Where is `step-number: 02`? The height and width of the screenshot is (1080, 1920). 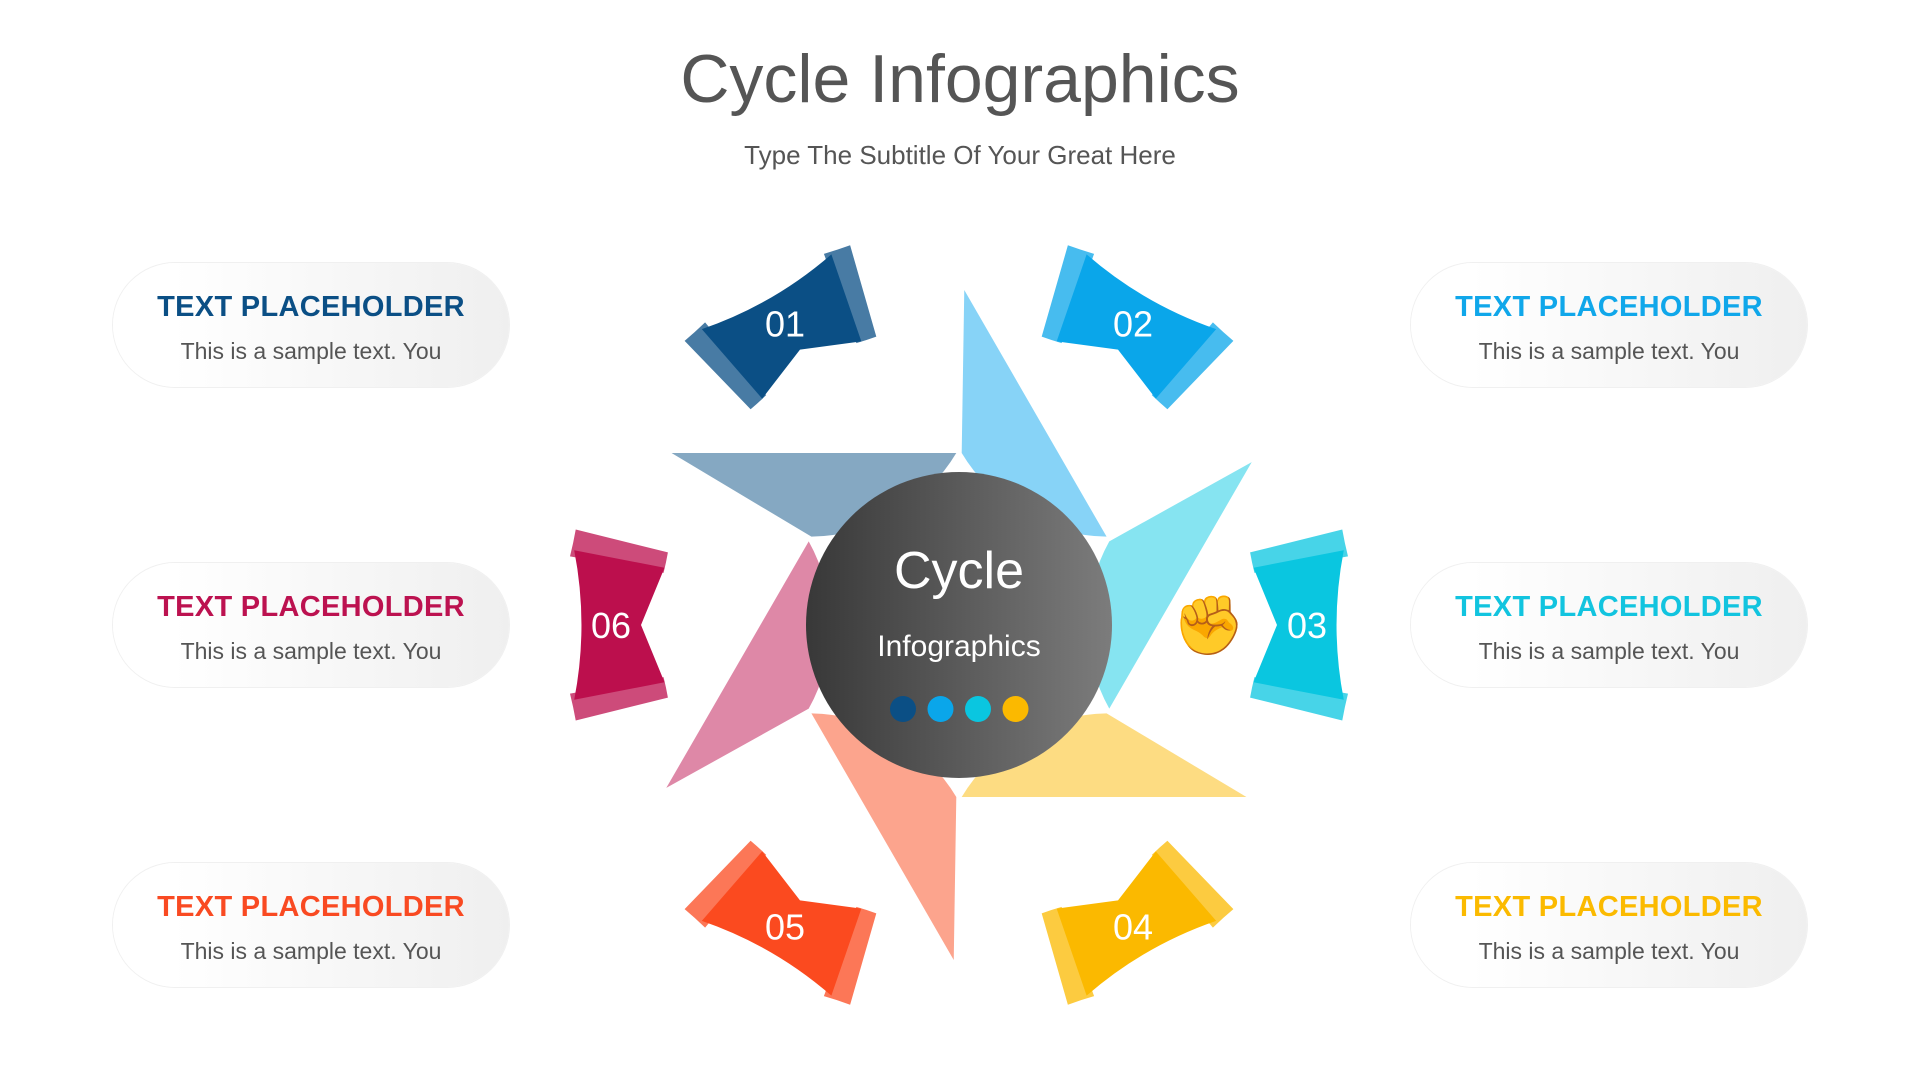
step-number: 02 is located at coordinates (1133, 324).